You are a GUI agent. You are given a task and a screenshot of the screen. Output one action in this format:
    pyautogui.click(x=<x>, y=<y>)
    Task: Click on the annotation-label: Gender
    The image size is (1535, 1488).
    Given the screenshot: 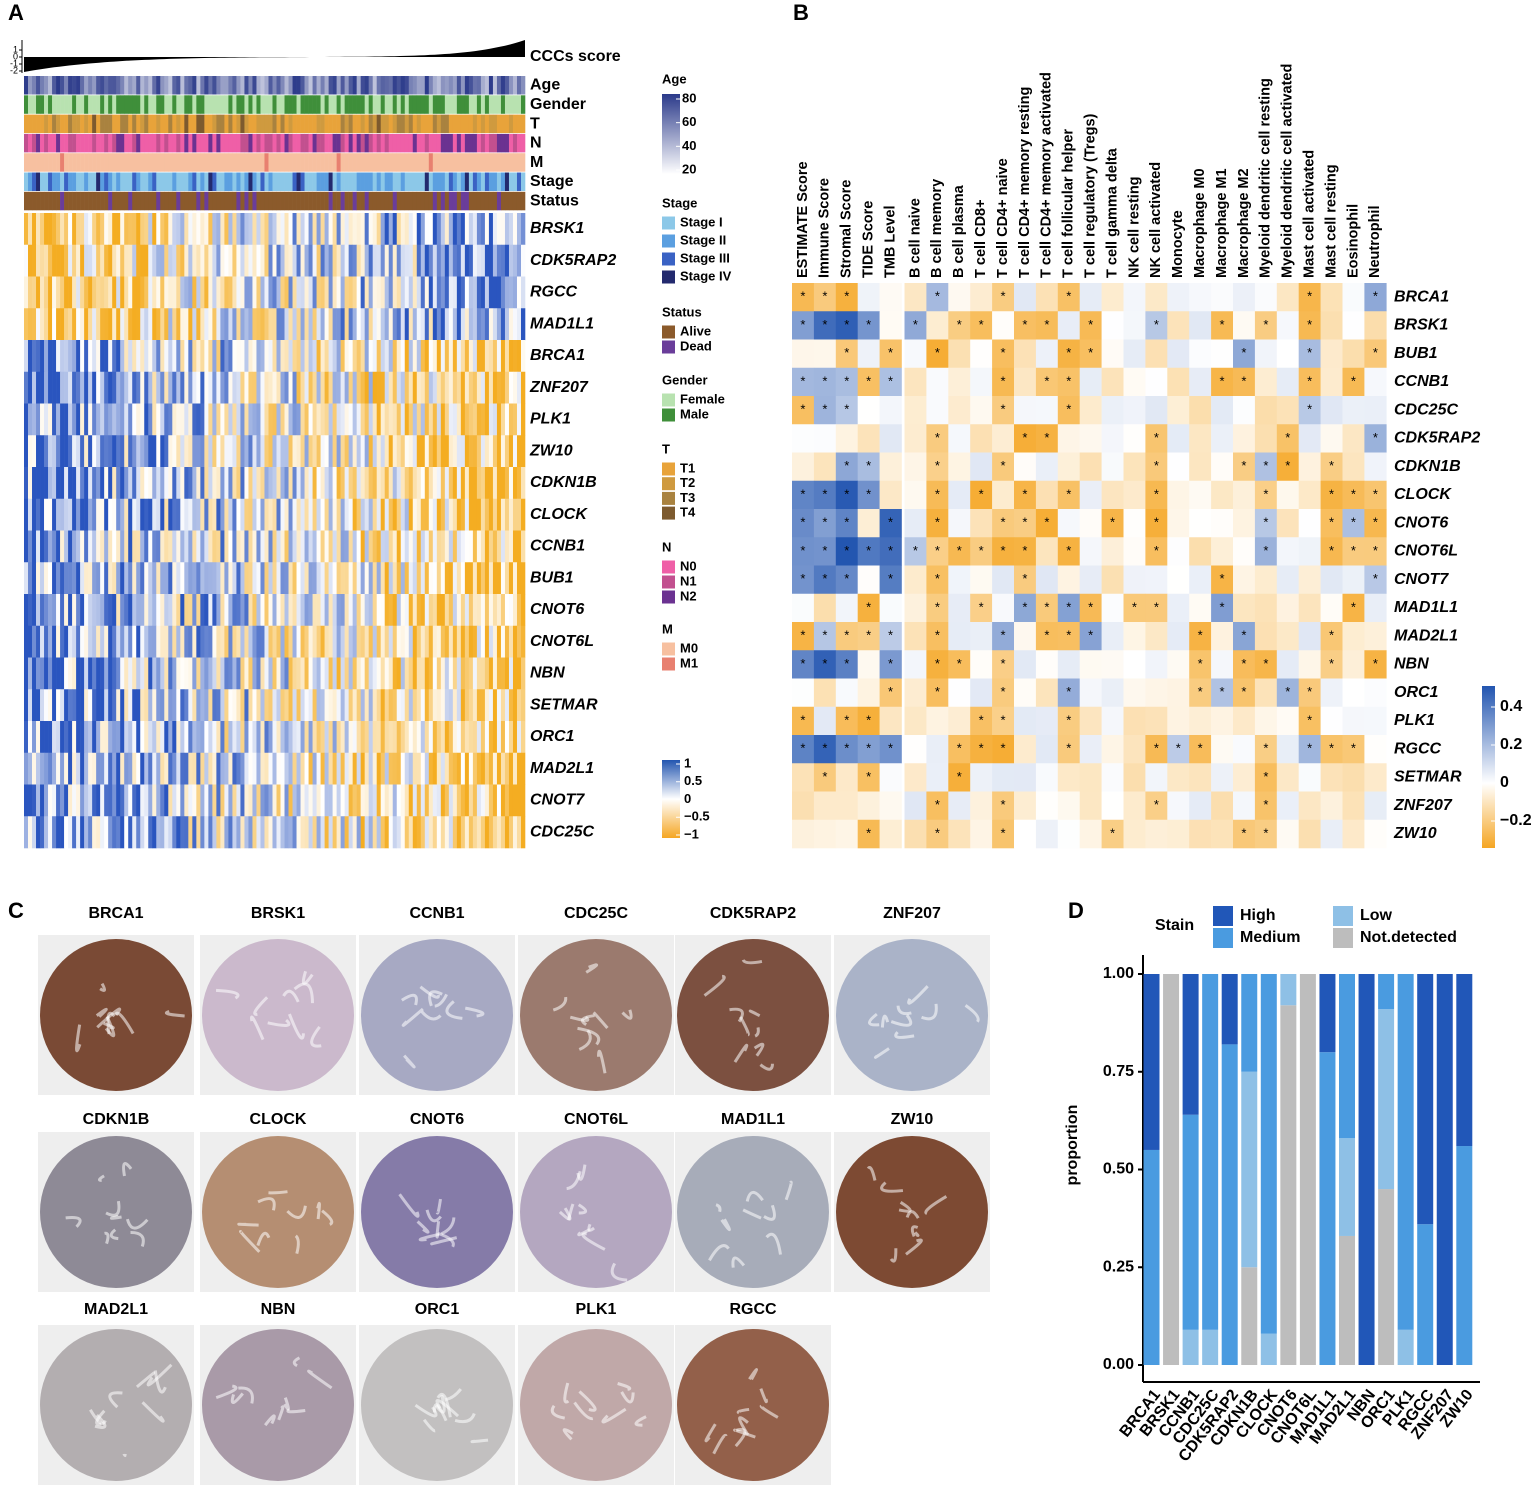 What is the action you would take?
    pyautogui.click(x=558, y=104)
    